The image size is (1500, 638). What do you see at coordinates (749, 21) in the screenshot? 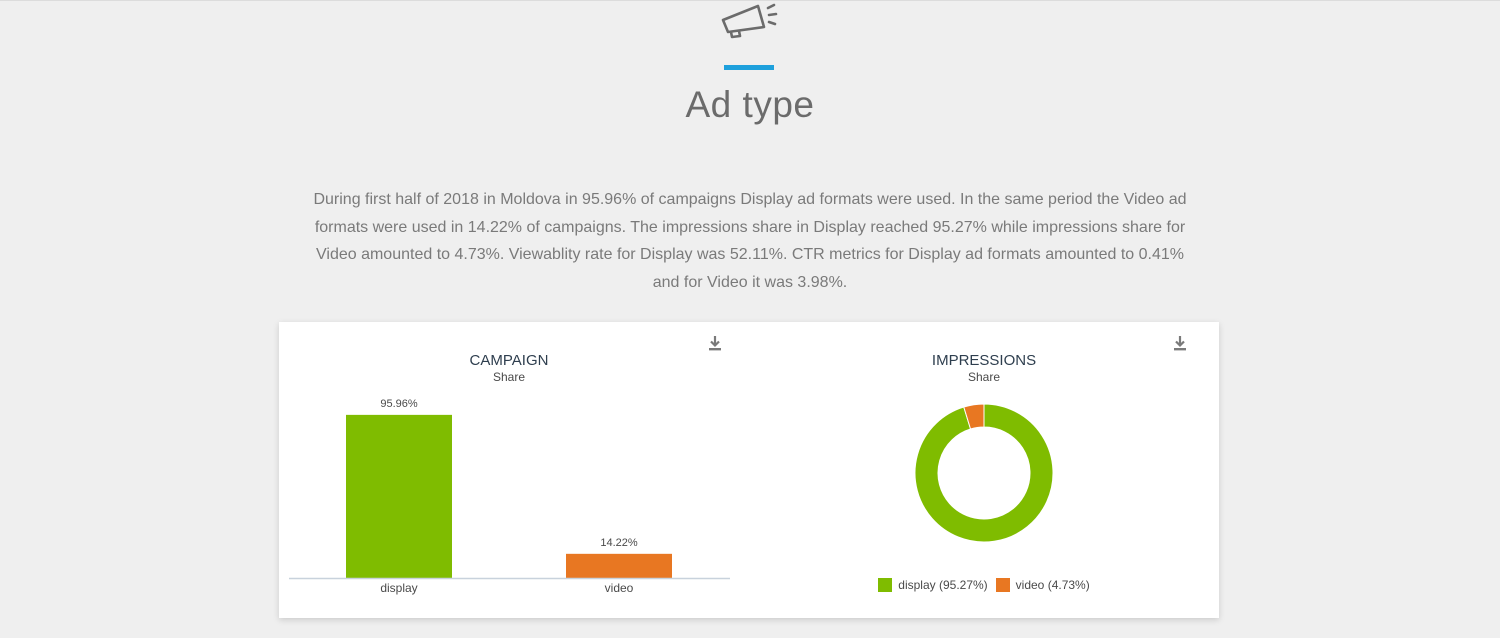
I see `megaphone-icon` at bounding box center [749, 21].